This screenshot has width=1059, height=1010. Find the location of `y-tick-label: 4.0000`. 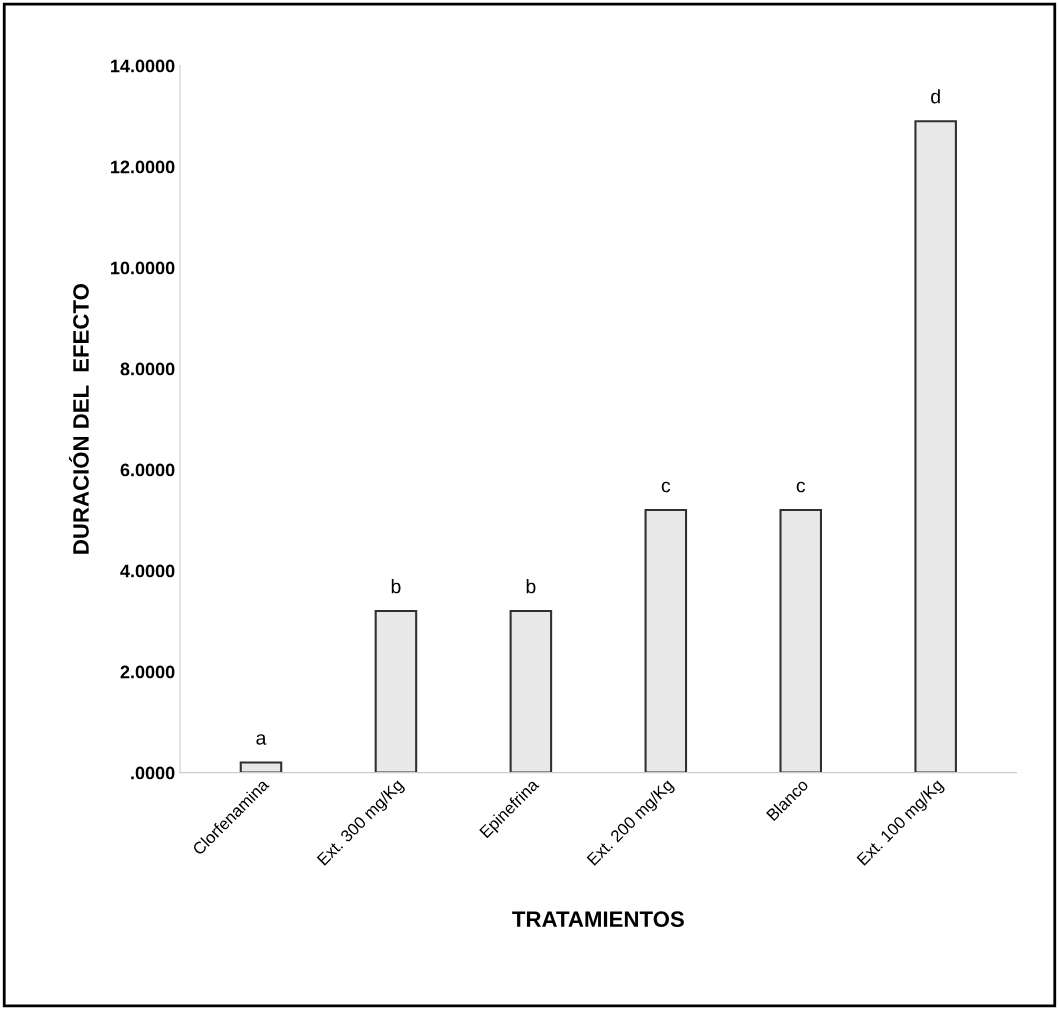

y-tick-label: 4.0000 is located at coordinates (147, 571).